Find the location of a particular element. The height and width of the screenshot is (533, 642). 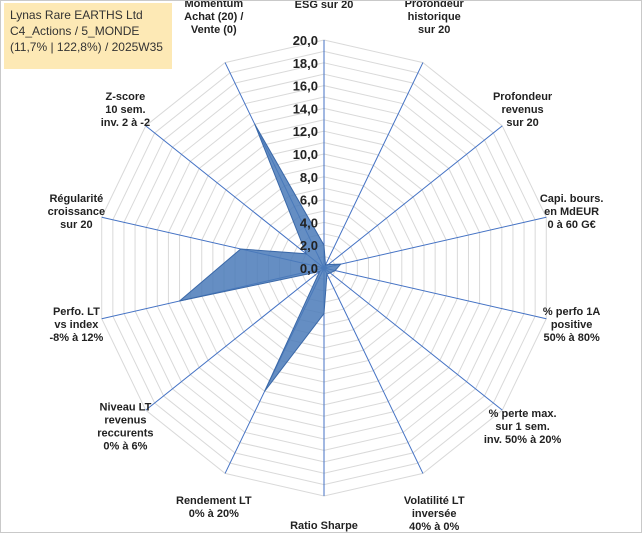

axis-label: Perfo. LT vs index -8% à 12% is located at coordinates (76, 325).